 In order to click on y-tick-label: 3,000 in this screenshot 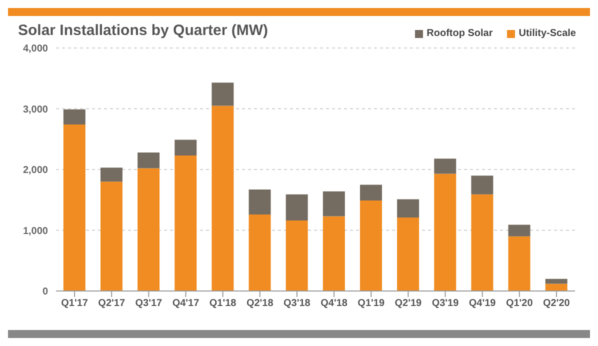, I will do `click(35, 110)`.